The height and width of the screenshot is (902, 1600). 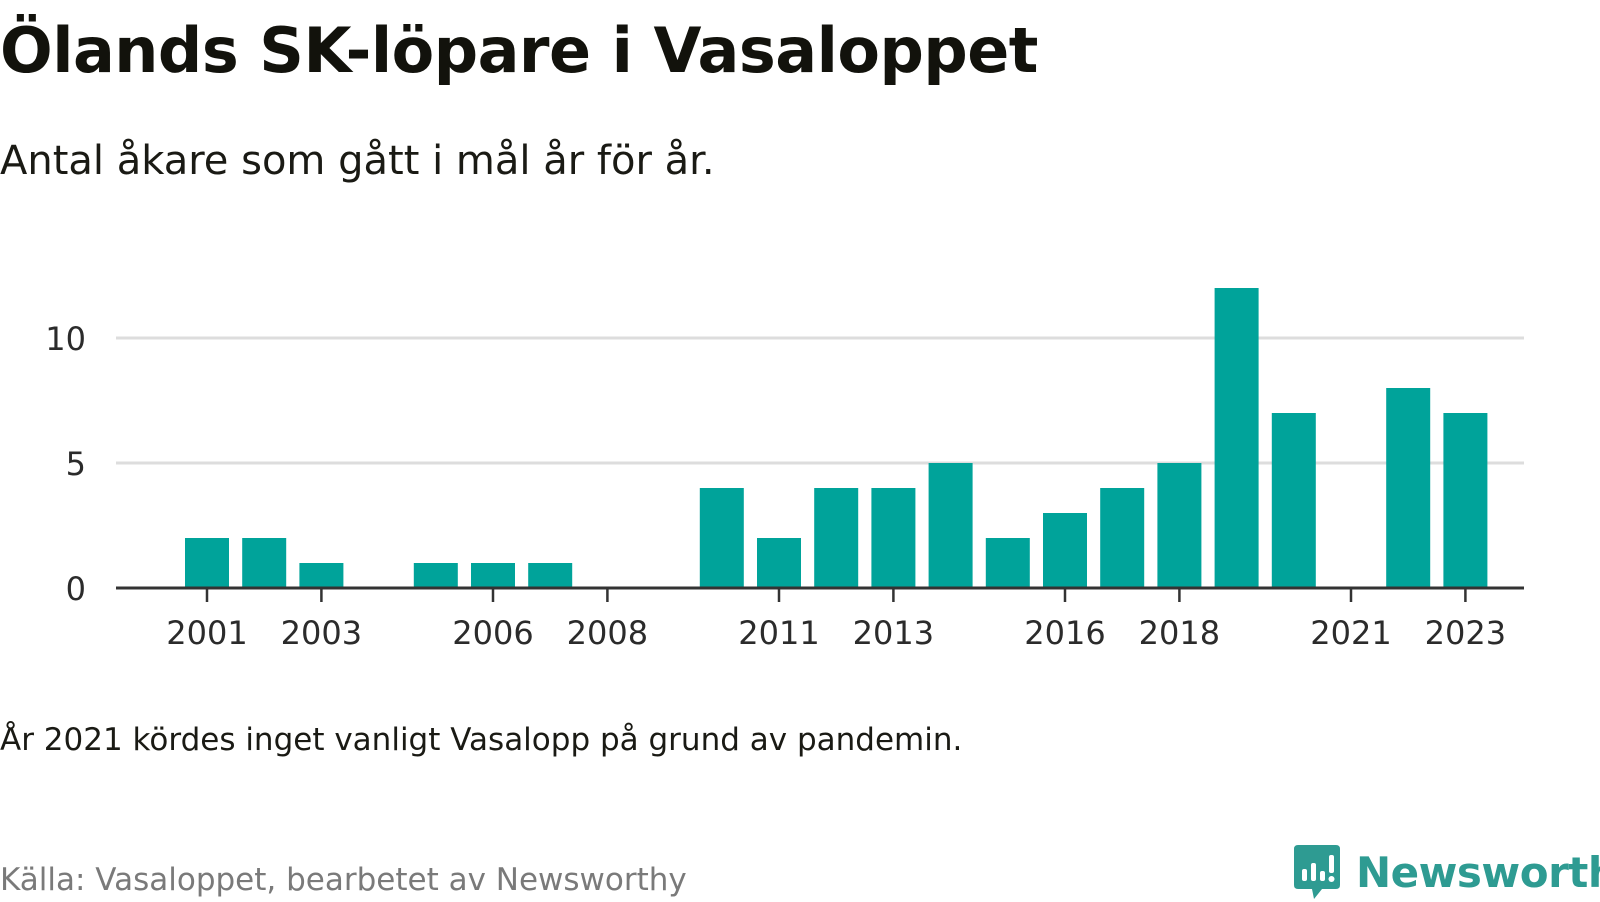 What do you see at coordinates (1122, 538) in the screenshot?
I see `bar-2017` at bounding box center [1122, 538].